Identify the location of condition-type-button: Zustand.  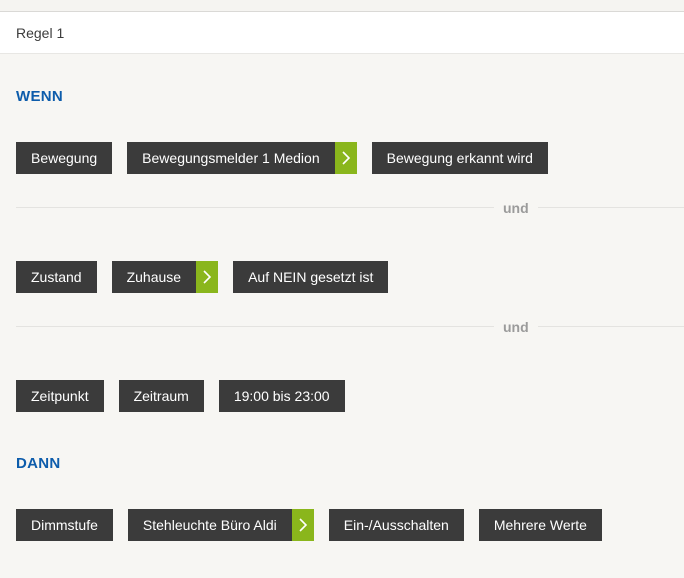
(56, 277).